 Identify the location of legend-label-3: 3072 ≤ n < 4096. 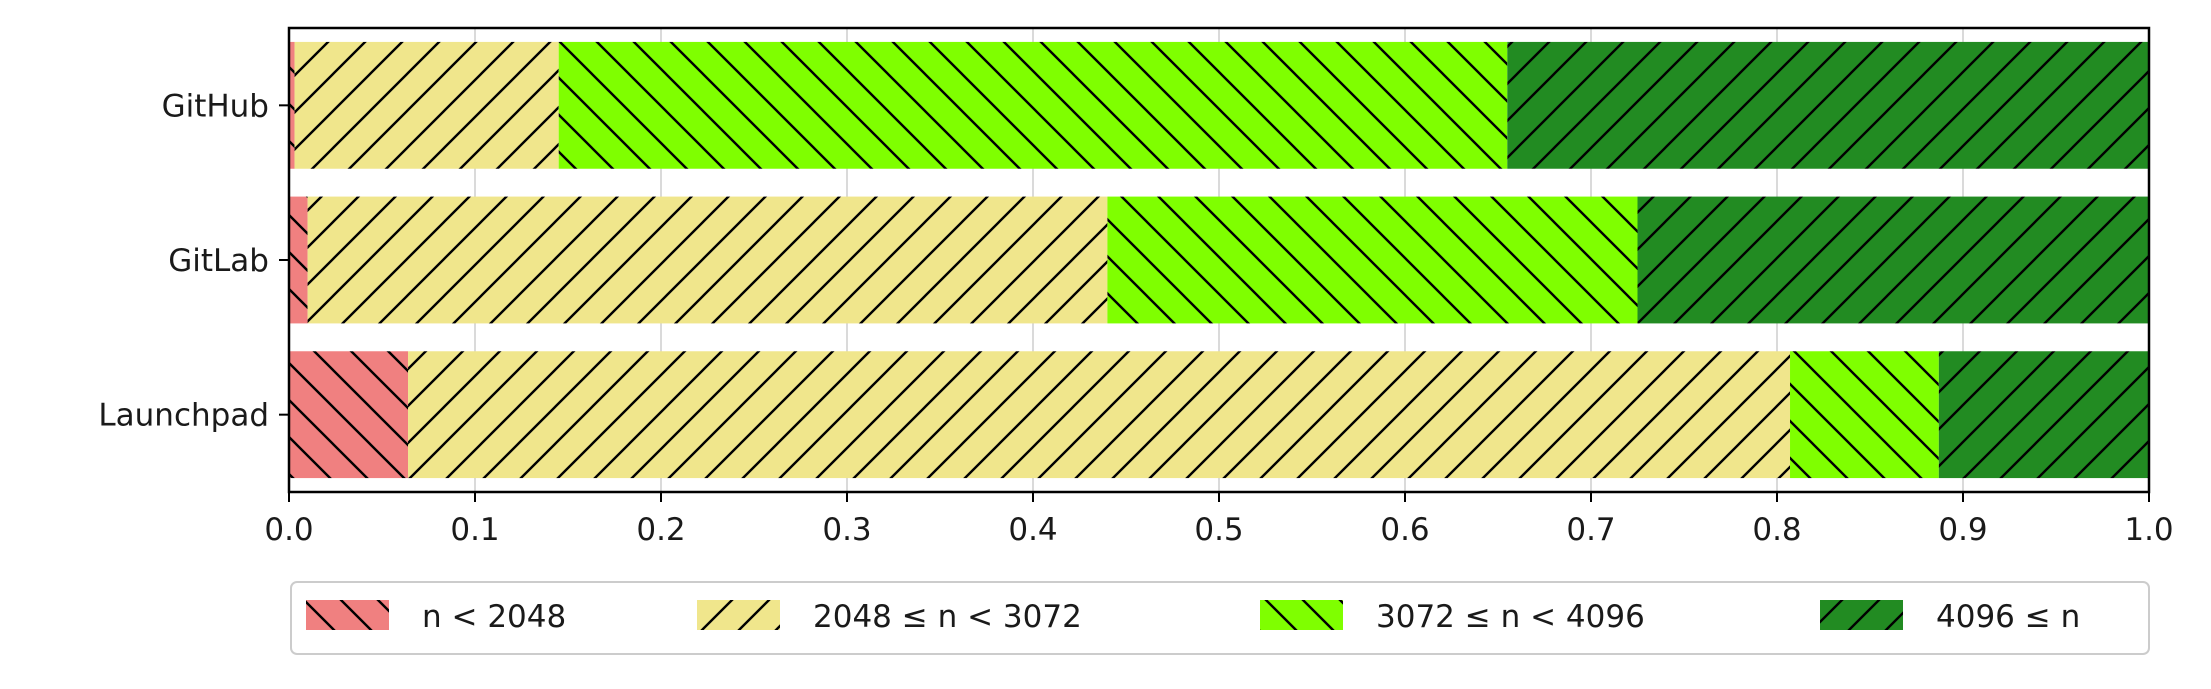
(1510, 617).